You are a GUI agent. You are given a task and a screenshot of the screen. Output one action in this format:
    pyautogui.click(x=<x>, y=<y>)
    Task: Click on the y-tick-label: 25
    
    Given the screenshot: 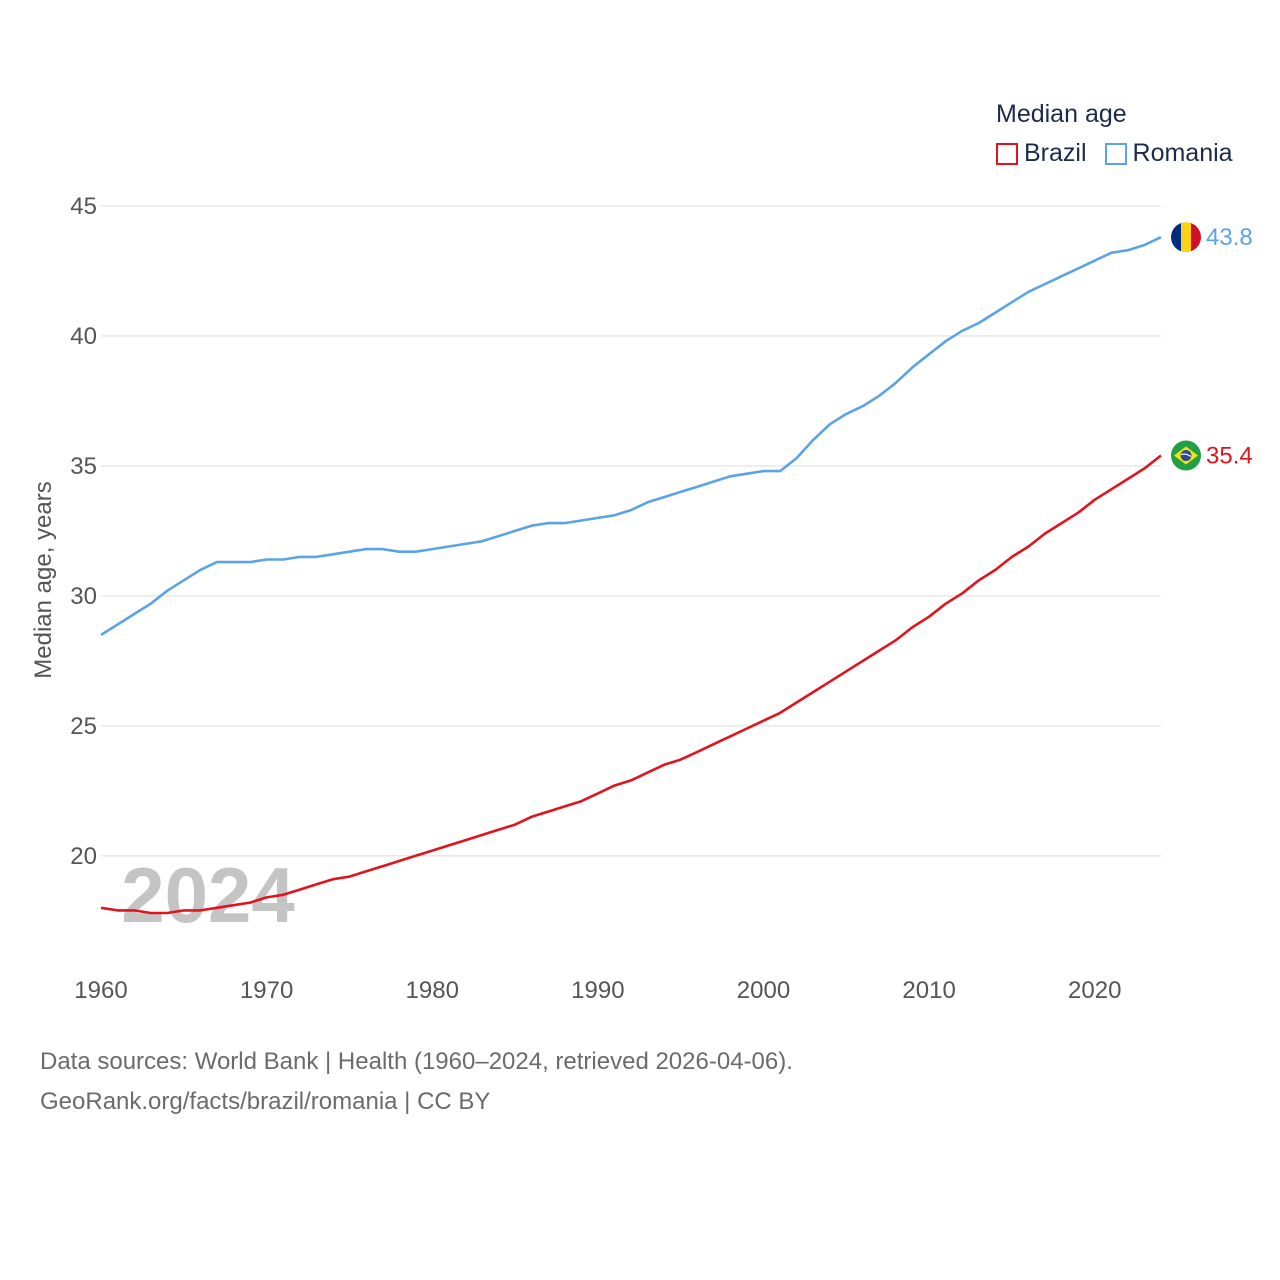 What is the action you would take?
    pyautogui.click(x=83, y=726)
    